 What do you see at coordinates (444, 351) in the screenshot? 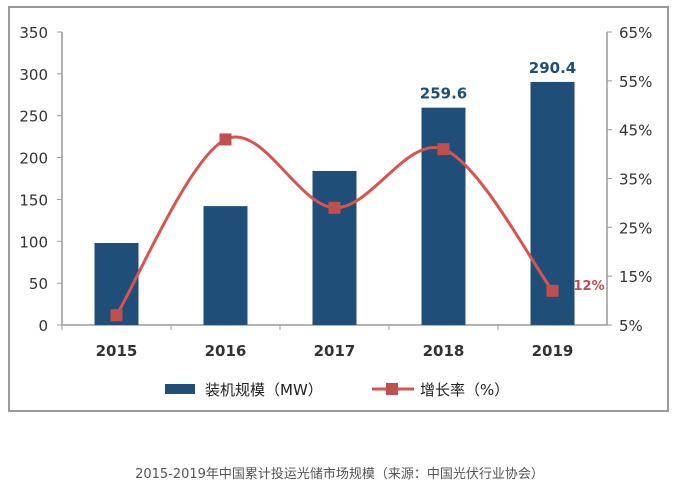
I see `x-tick-label: 2018` at bounding box center [444, 351].